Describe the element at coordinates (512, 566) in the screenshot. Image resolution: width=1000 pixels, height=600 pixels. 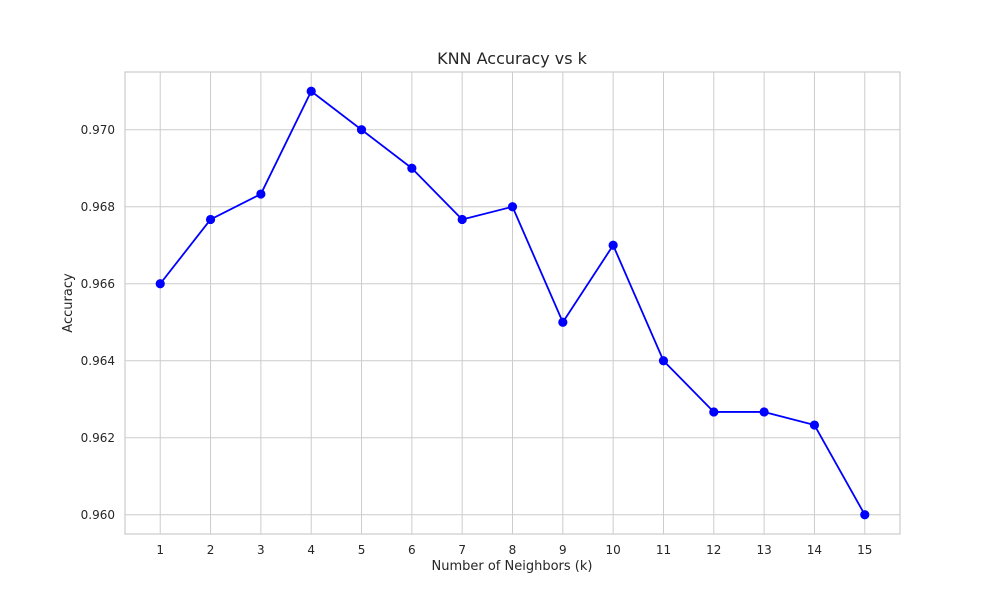
I see `x-axis-label: Number of Neighbors (k)` at that location.